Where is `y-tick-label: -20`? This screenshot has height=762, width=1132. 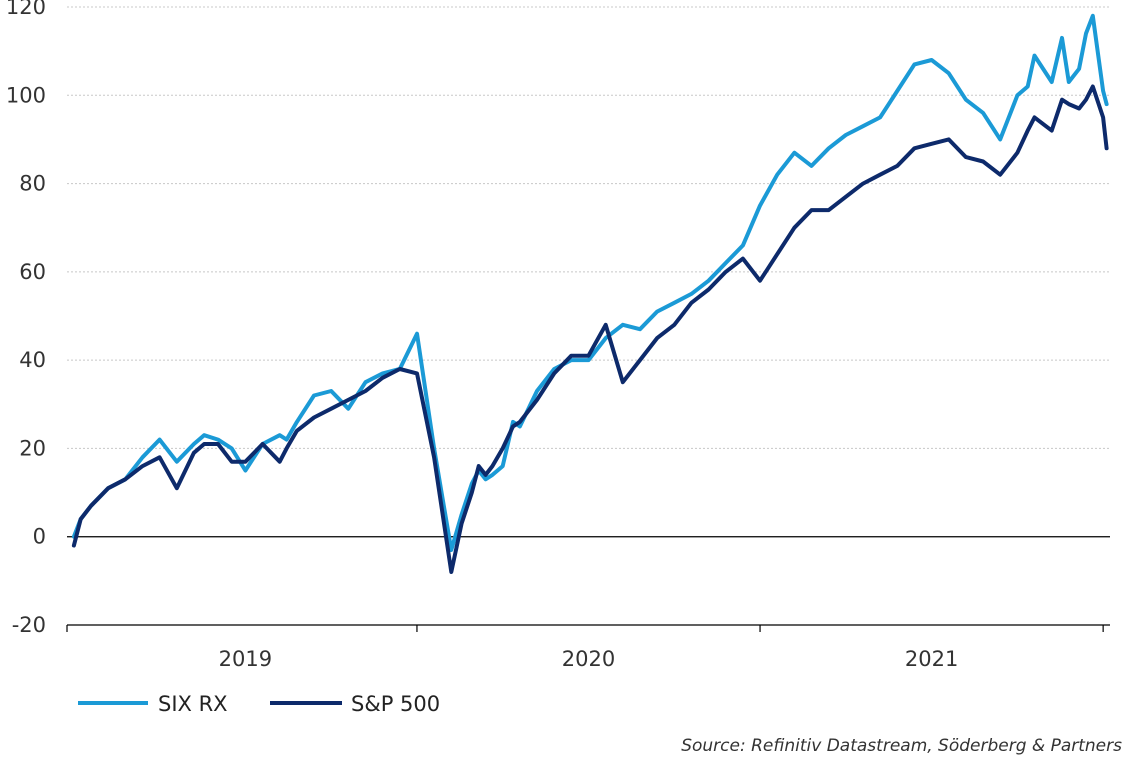
y-tick-label: -20 is located at coordinates (29, 625).